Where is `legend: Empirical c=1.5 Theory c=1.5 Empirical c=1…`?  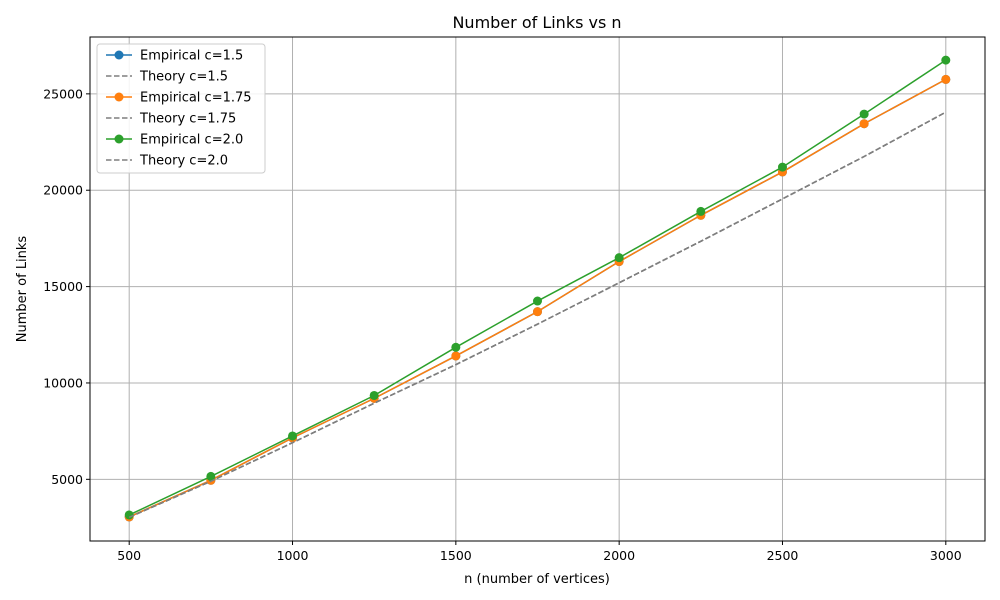 legend: Empirical c=1.5 Theory c=1.5 Empirical c=1… is located at coordinates (181, 108).